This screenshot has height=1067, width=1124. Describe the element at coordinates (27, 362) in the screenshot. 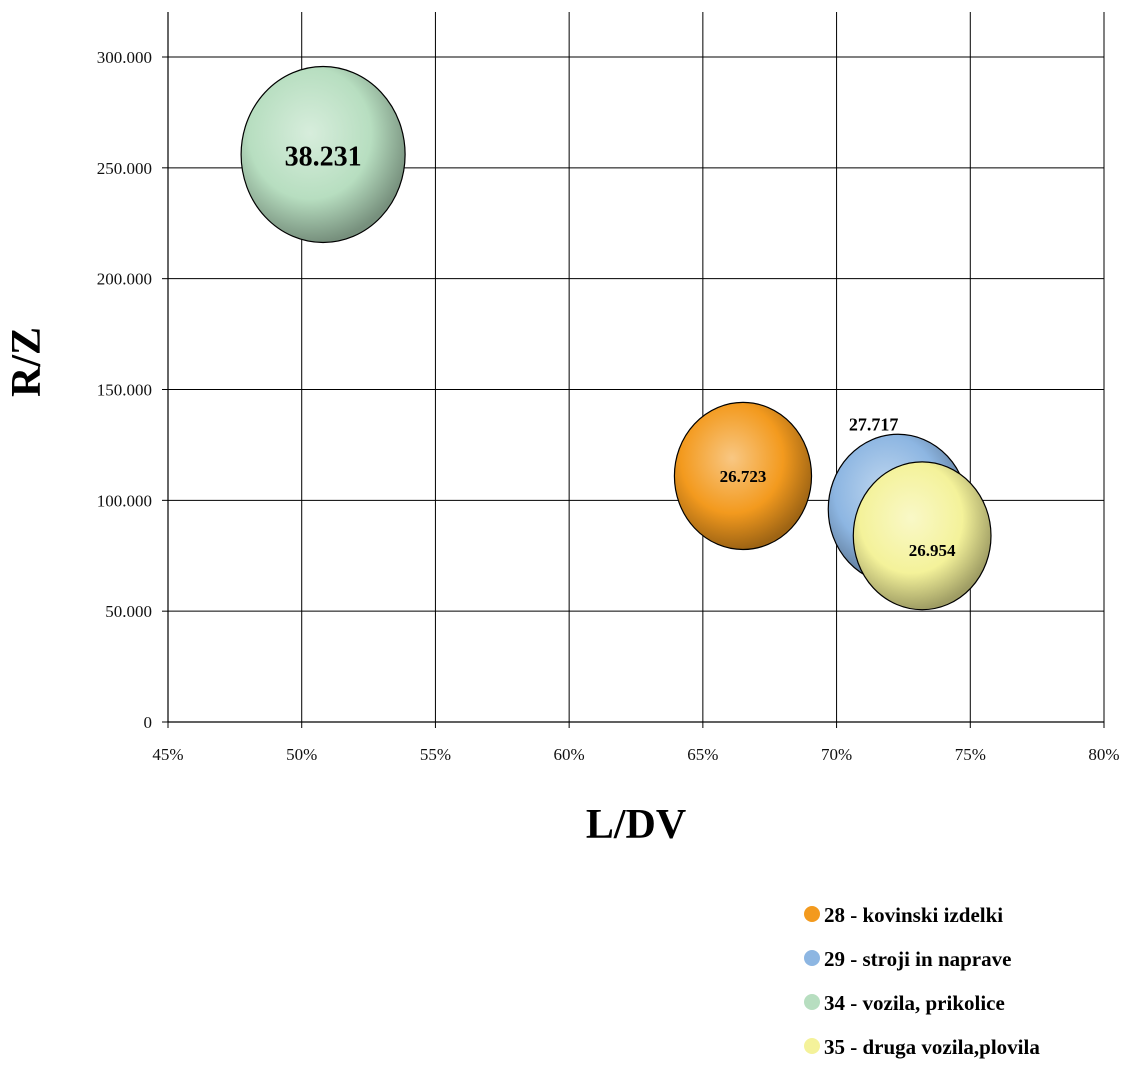

I see `y-axis-title: R/Z` at that location.